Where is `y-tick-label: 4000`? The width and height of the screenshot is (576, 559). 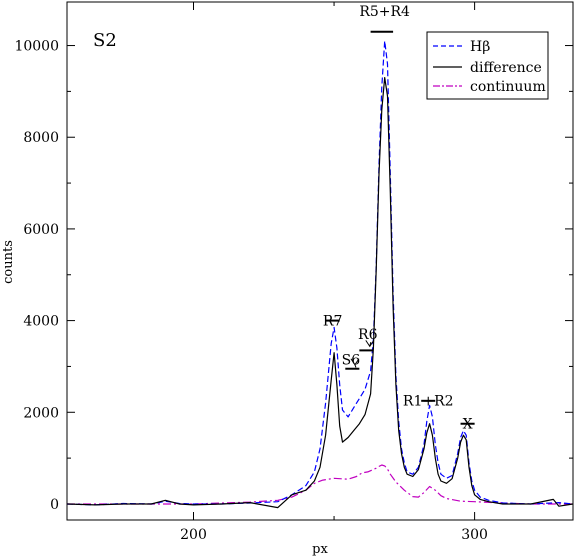 y-tick-label: 4000 is located at coordinates (41, 322).